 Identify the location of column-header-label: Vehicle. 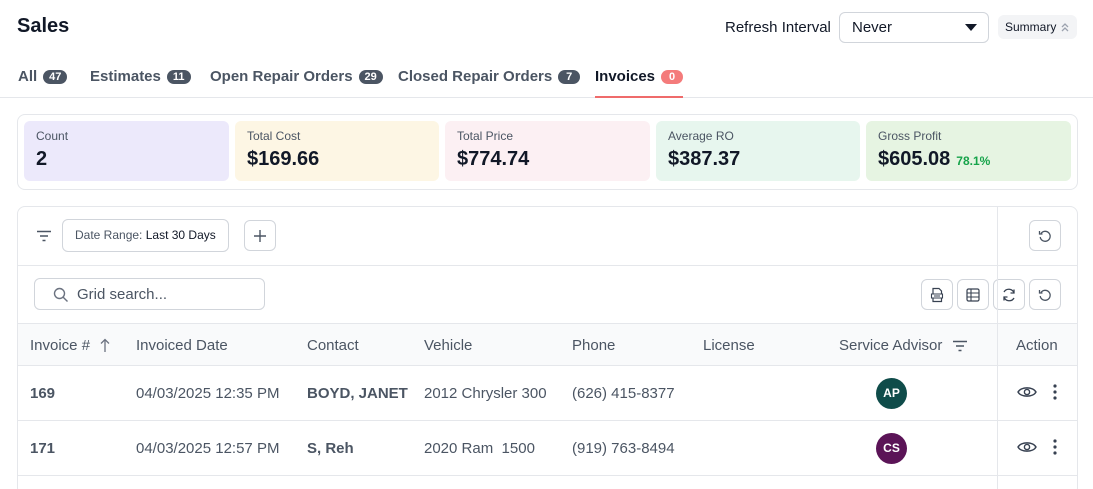
(448, 345).